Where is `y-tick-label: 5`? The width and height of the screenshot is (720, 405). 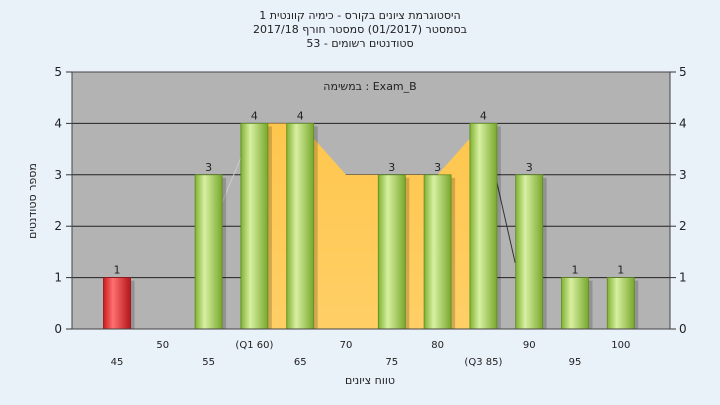
y-tick-label: 5 is located at coordinates (58, 72).